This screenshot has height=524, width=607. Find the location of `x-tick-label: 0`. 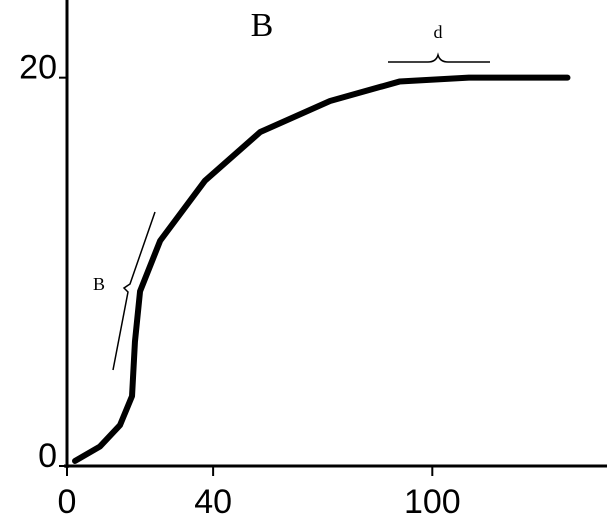

x-tick-label: 0 is located at coordinates (67, 502).